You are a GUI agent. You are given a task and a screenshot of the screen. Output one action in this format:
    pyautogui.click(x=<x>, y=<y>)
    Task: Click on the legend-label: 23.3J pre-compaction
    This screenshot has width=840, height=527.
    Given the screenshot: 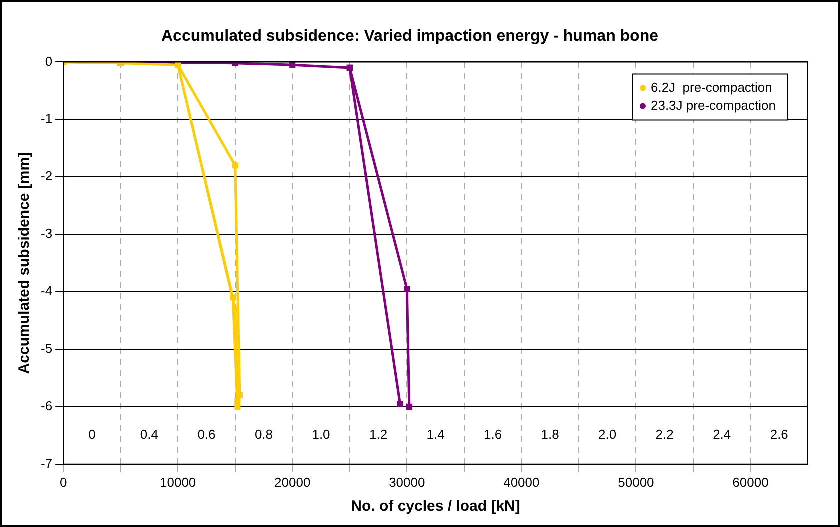 What is the action you would take?
    pyautogui.click(x=713, y=105)
    